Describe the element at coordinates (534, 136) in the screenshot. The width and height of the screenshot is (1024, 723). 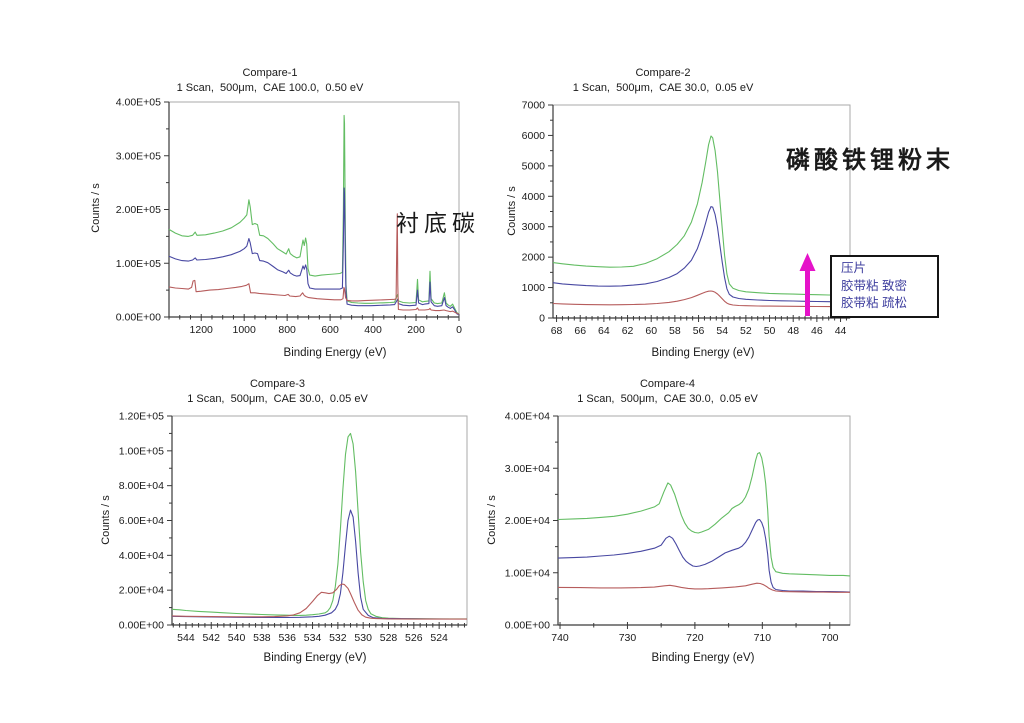
I see `svg-text: 6000` at that location.